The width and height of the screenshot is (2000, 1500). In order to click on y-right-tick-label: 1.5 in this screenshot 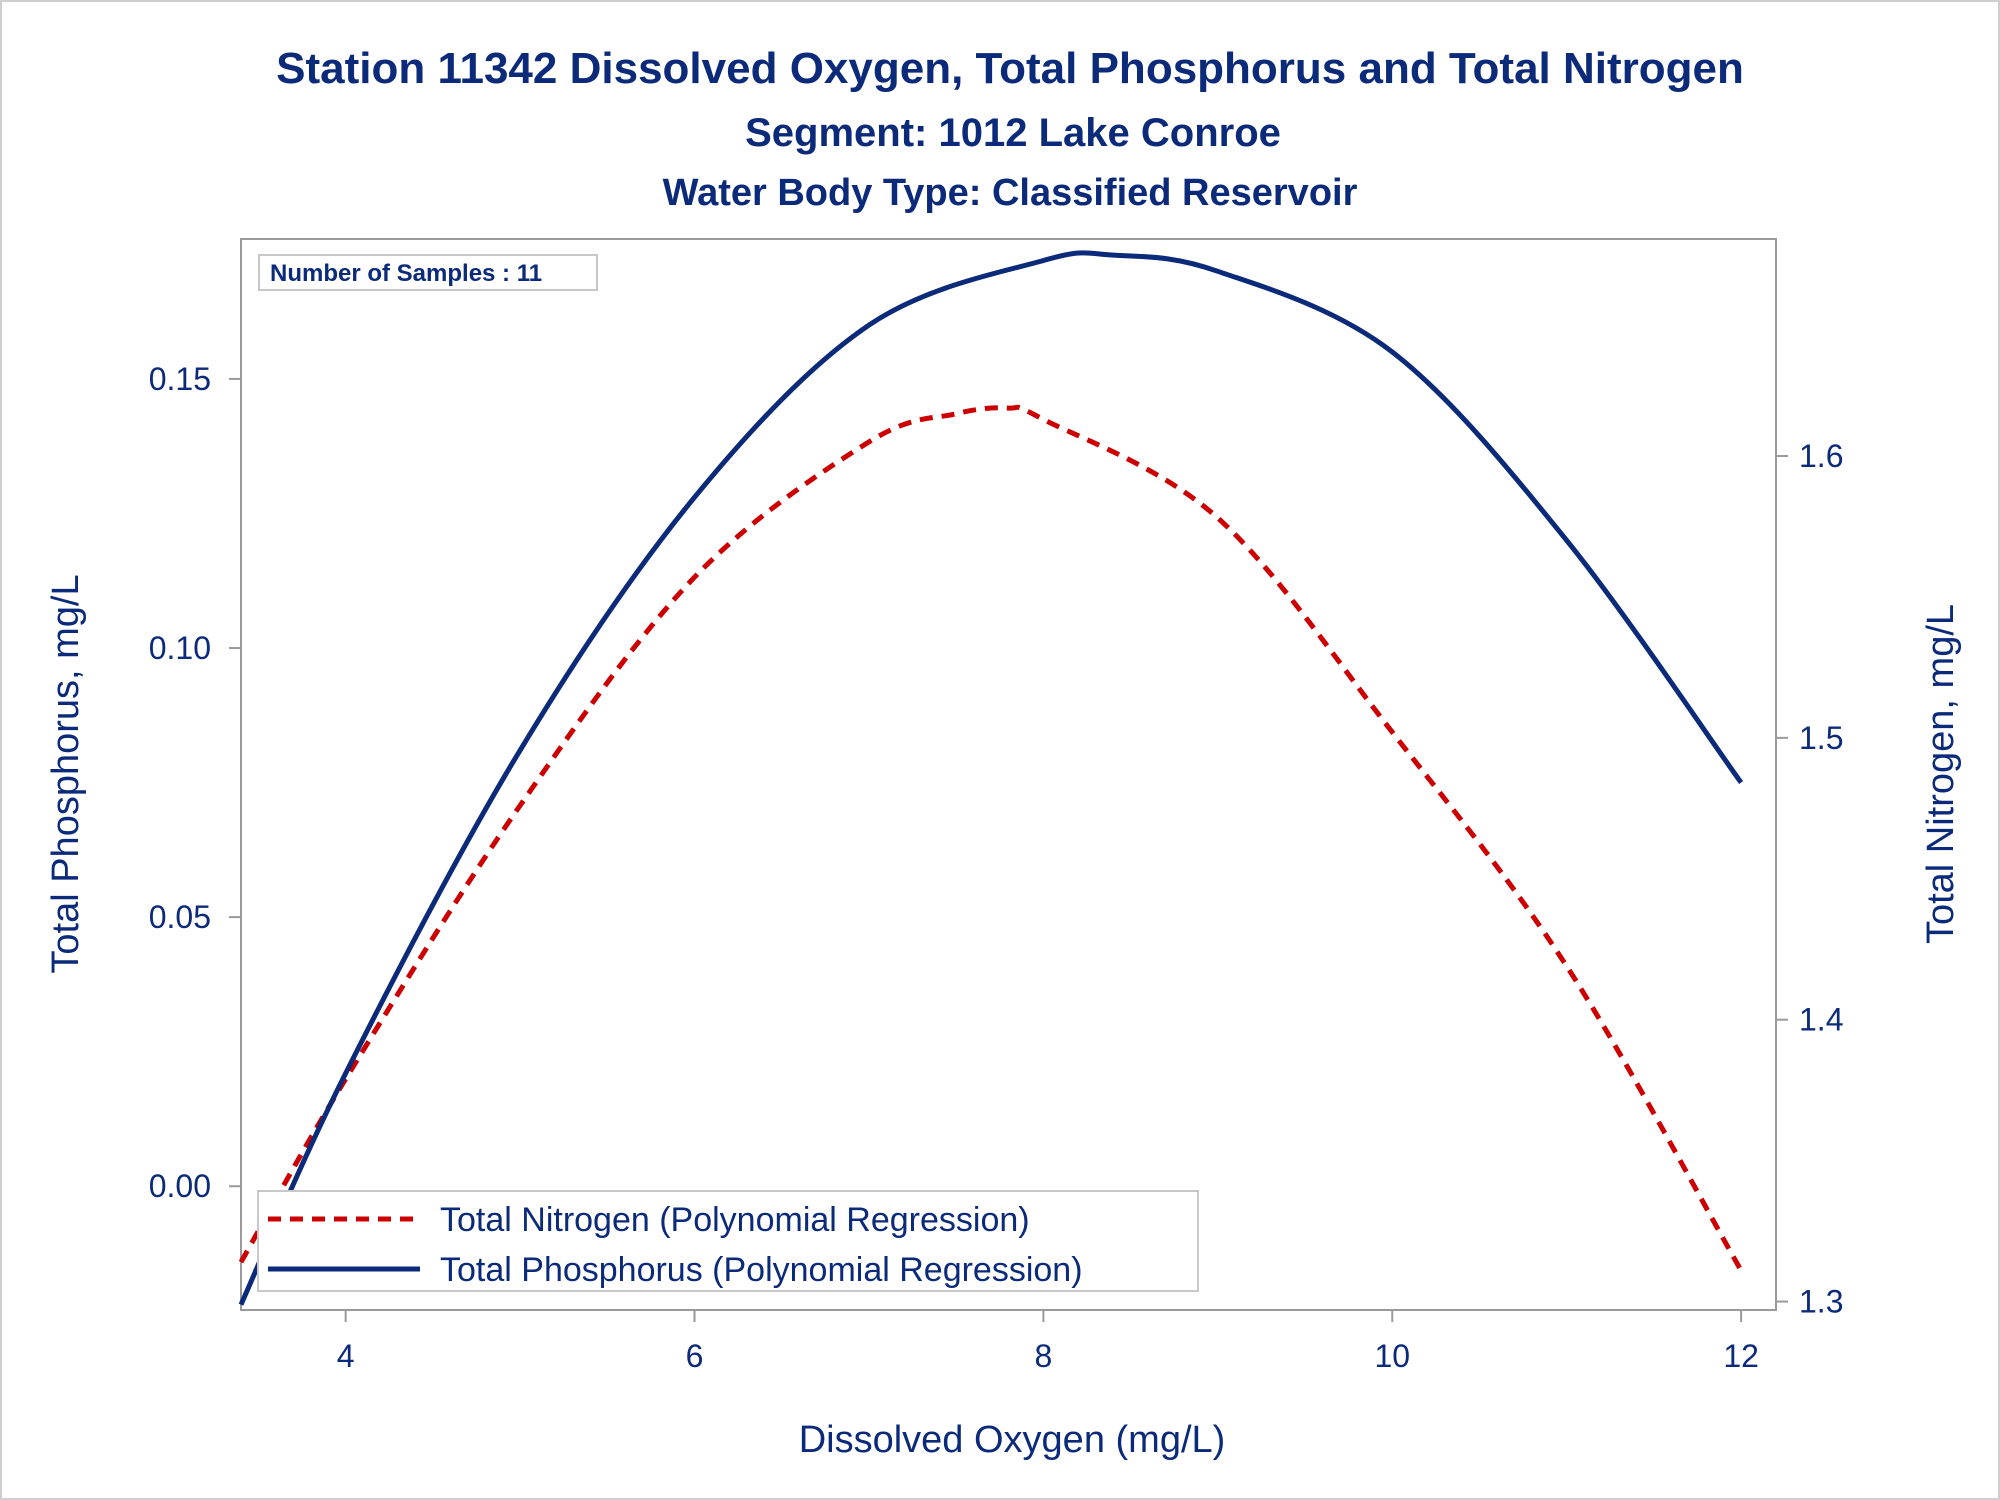, I will do `click(1821, 738)`.